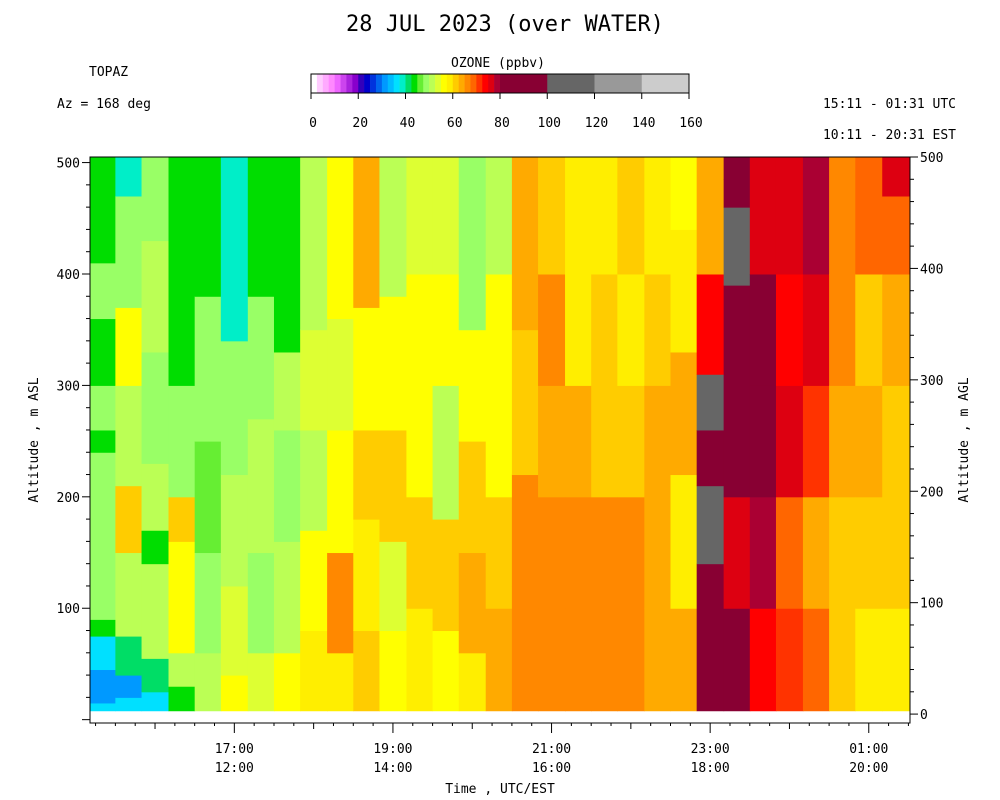 Image resolution: width=1000 pixels, height=800 pixels. What do you see at coordinates (34, 439) in the screenshot?
I see `left-axis-label: Altitude , m ASL` at bounding box center [34, 439].